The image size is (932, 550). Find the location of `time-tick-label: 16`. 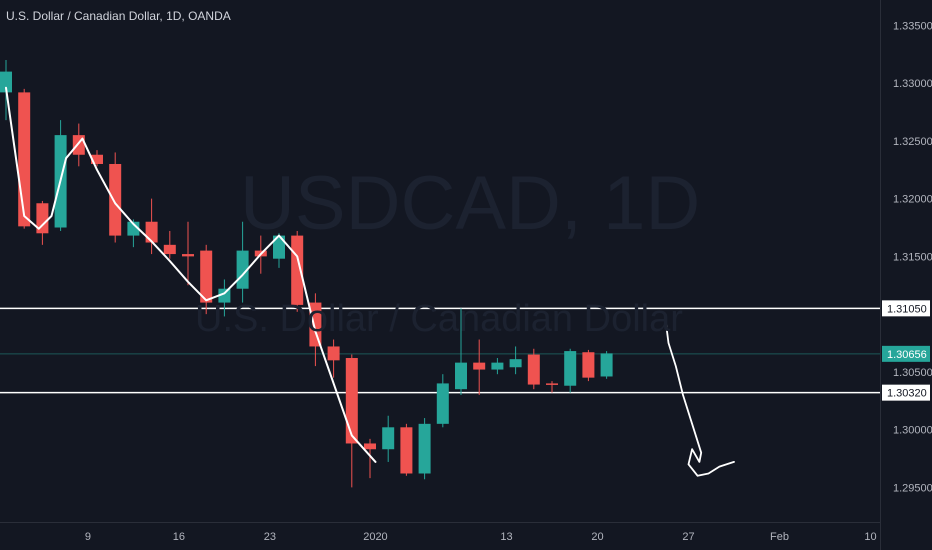

time-tick-label: 16 is located at coordinates (179, 537).